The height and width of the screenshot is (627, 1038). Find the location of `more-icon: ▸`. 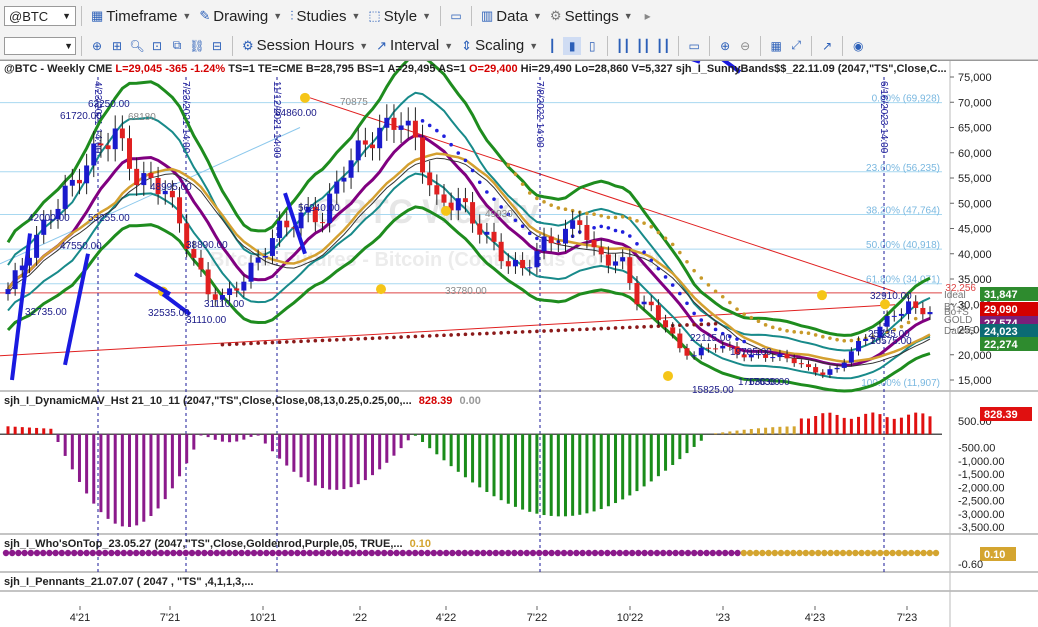

more-icon: ▸ is located at coordinates (648, 16).